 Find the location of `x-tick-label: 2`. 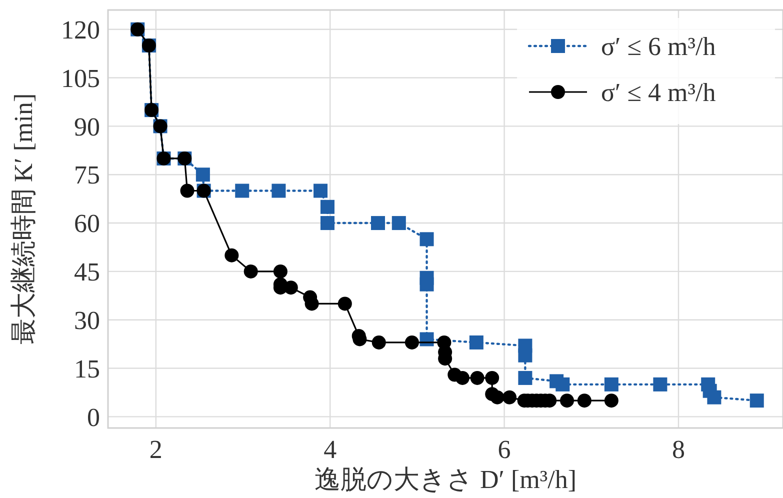

x-tick-label: 2 is located at coordinates (155, 449).